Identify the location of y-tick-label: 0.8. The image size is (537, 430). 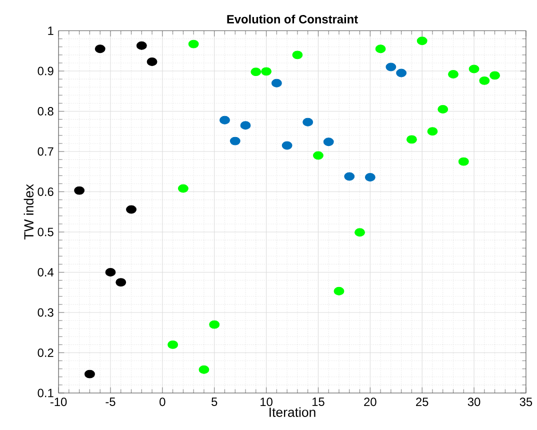
(46, 111).